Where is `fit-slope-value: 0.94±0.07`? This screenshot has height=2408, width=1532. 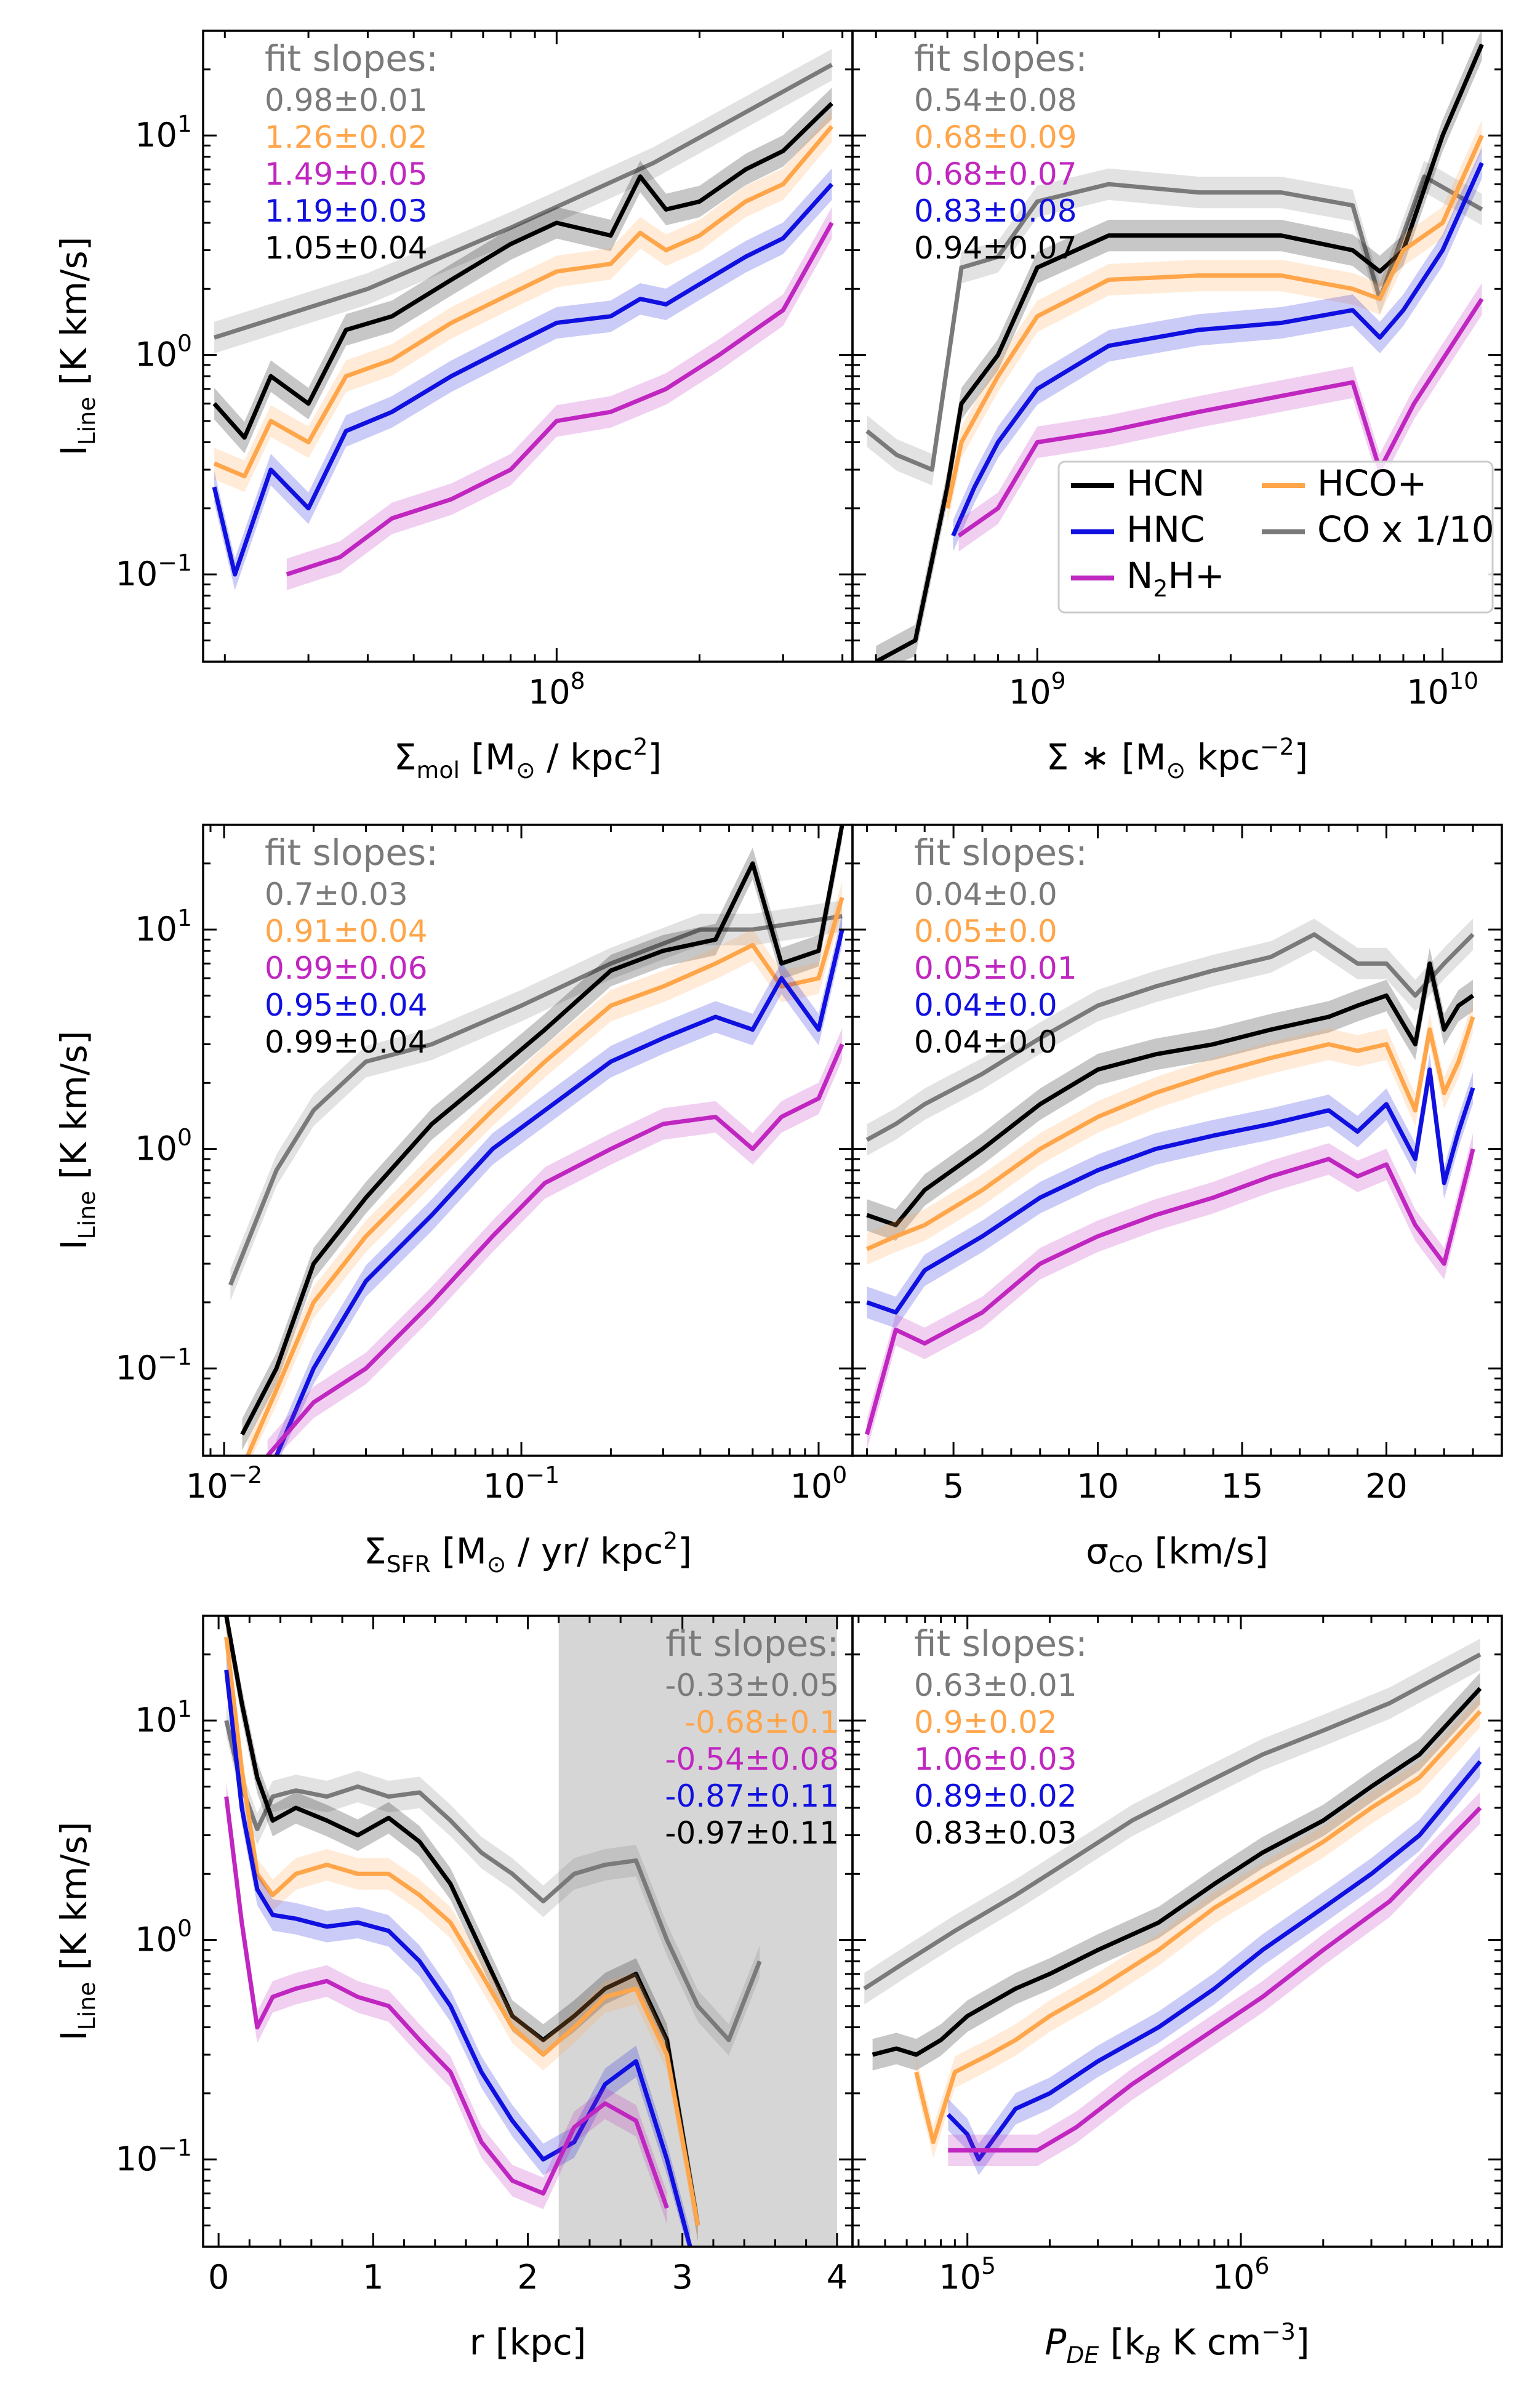
fit-slope-value: 0.94±0.07 is located at coordinates (995, 248).